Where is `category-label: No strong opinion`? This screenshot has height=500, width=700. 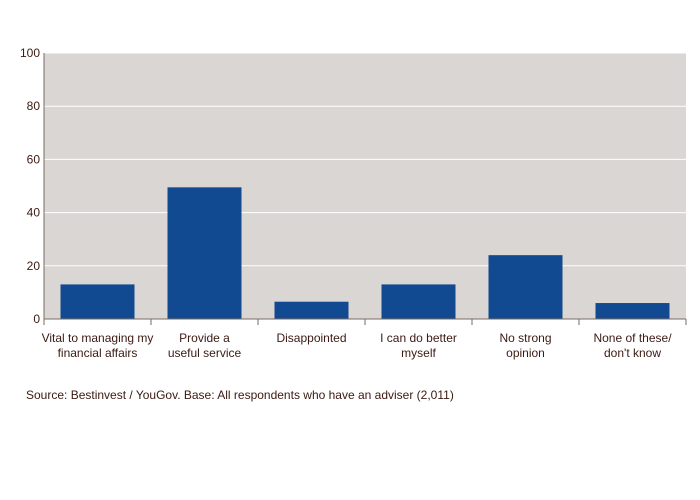
category-label: No strong opinion is located at coordinates (525, 345).